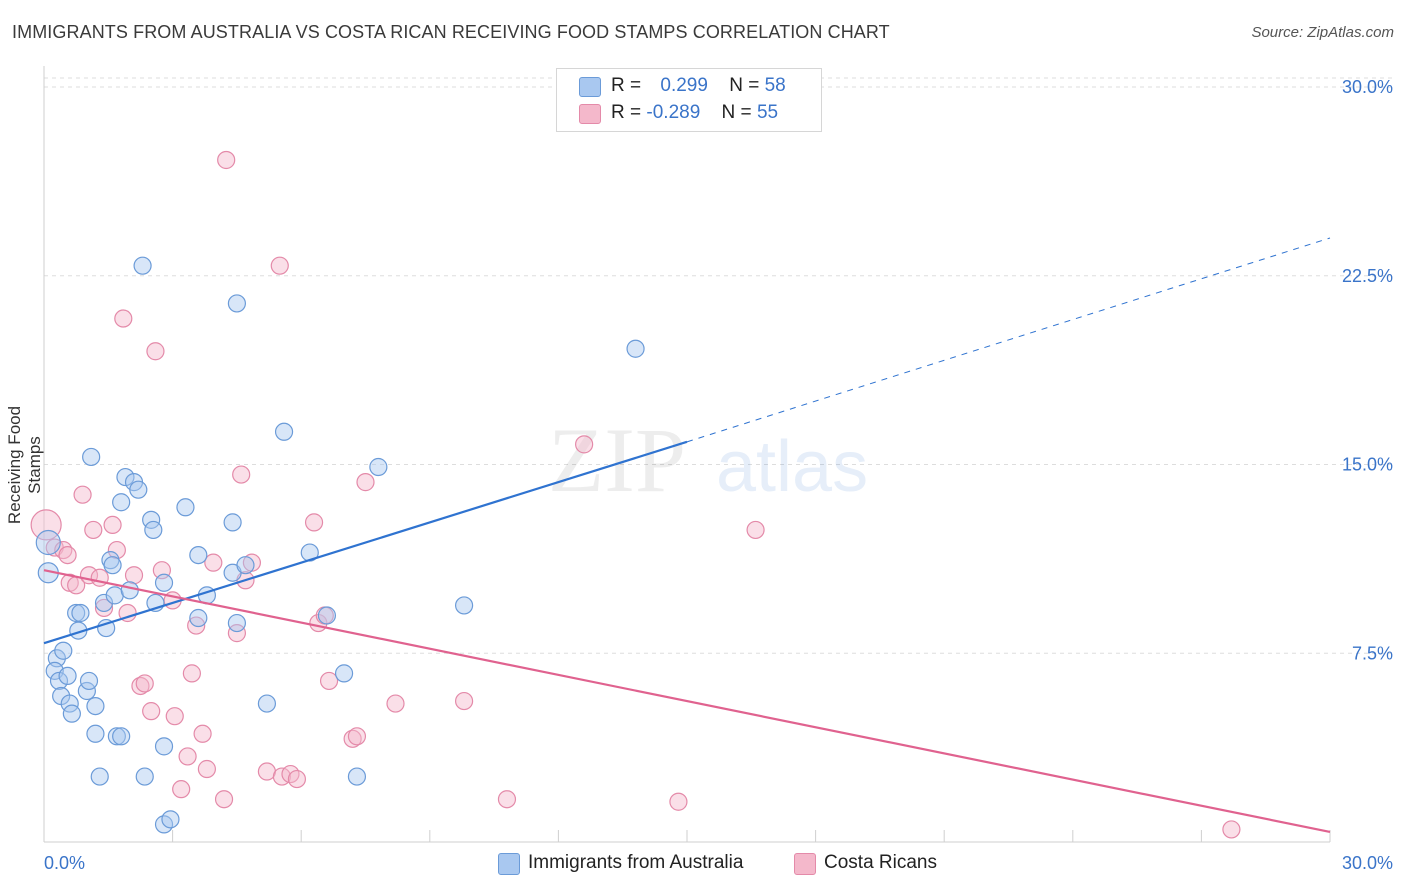  Describe the element at coordinates (775, 85) in the screenshot. I see `legend-n-value: 58` at that location.